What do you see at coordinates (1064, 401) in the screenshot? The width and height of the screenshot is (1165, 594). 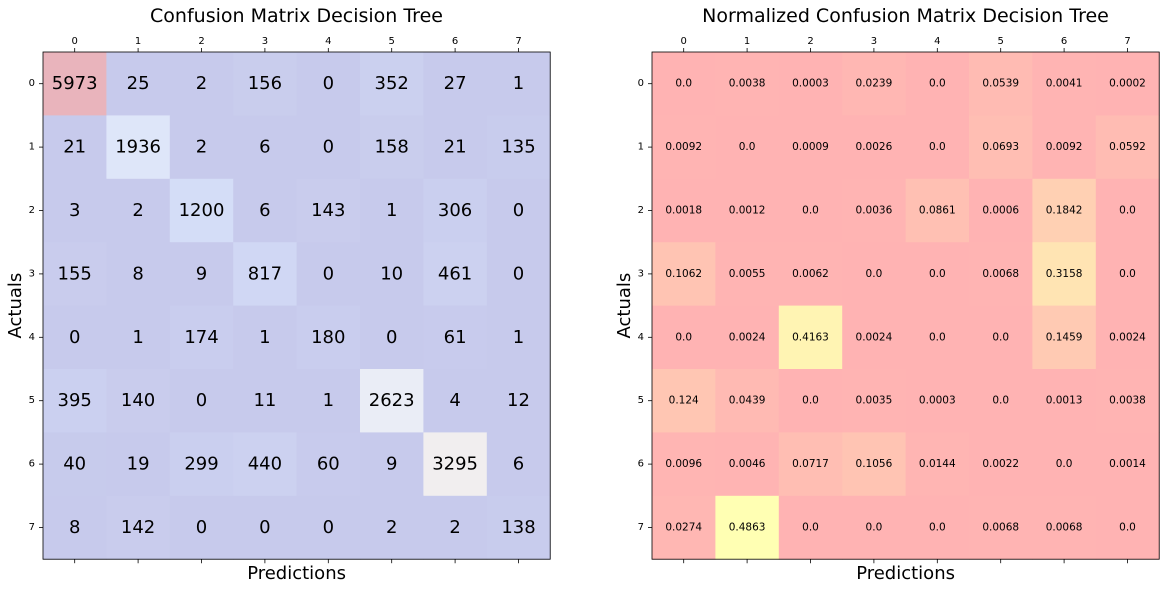 I see `ncm-cell-label-r5-c6: 0.0013` at bounding box center [1064, 401].